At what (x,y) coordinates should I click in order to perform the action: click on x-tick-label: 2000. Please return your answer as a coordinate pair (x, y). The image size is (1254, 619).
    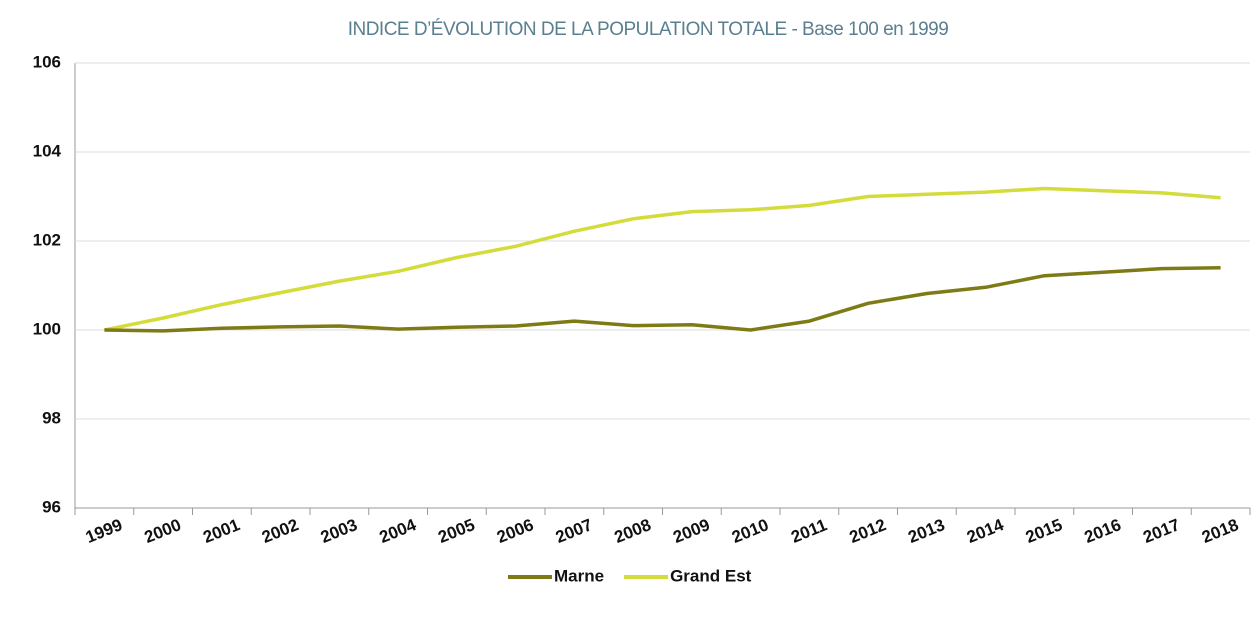
    Looking at the image, I should click on (163, 531).